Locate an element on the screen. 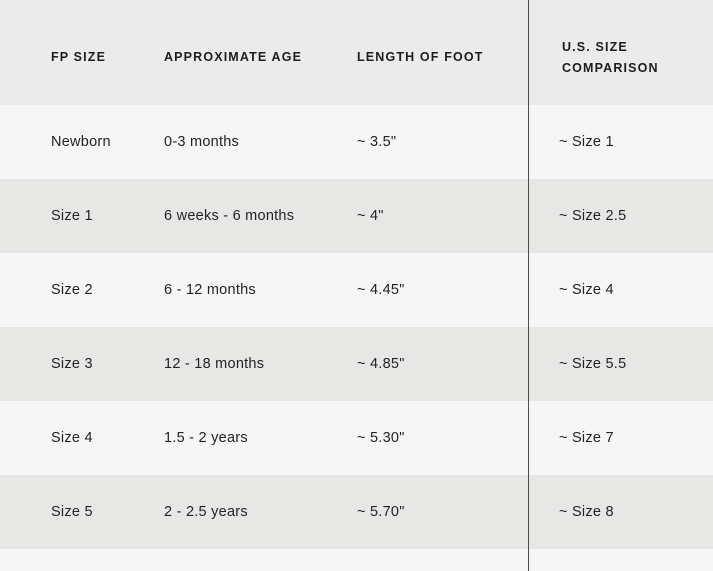 The height and width of the screenshot is (571, 713). cell-length-of-foot: ~ 4.85" is located at coordinates (381, 364).